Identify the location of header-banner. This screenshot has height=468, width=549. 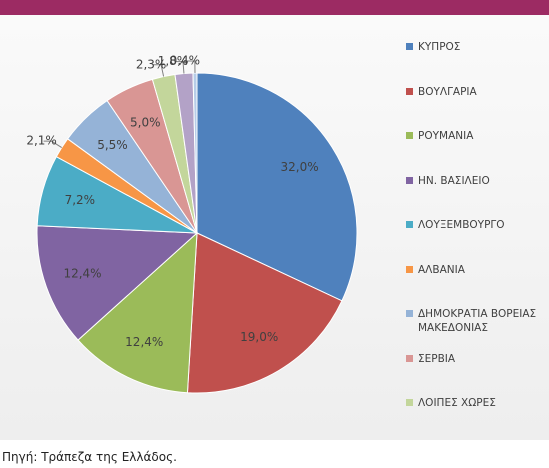
(274, 7).